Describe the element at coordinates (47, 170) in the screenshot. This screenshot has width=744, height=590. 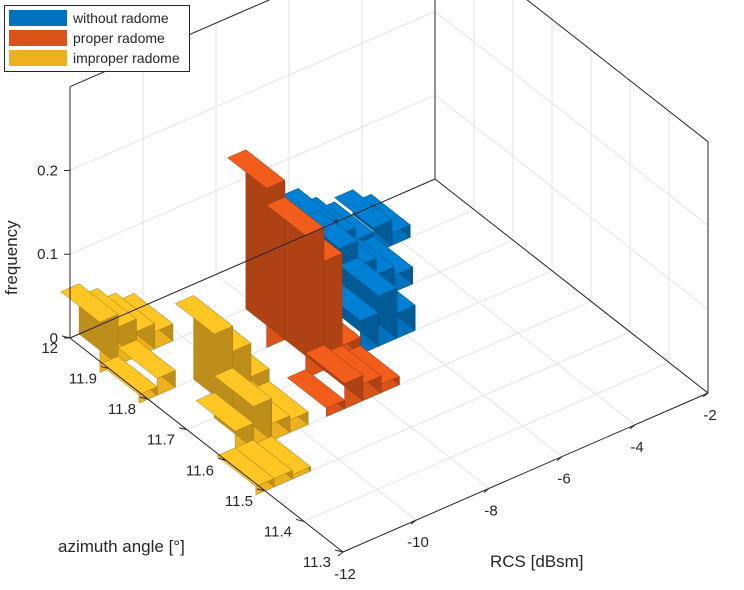
I see `z-tick-label: 0.2` at that location.